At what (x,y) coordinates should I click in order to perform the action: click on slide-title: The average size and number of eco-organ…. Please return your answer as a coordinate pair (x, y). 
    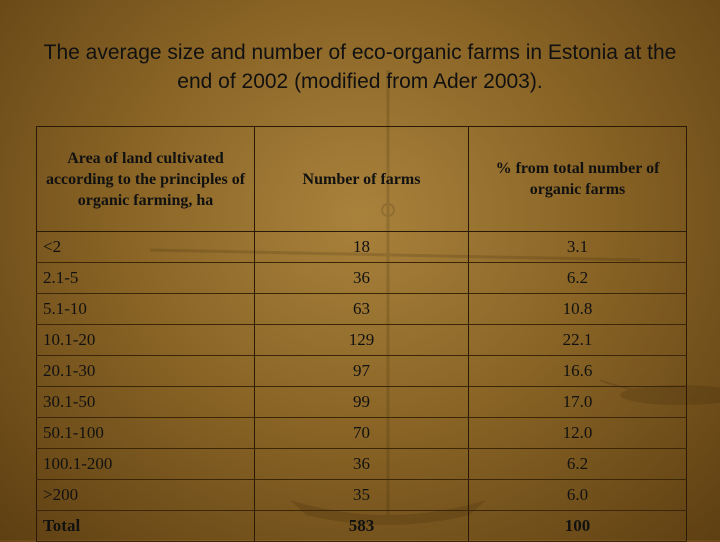
    Looking at the image, I should click on (360, 67).